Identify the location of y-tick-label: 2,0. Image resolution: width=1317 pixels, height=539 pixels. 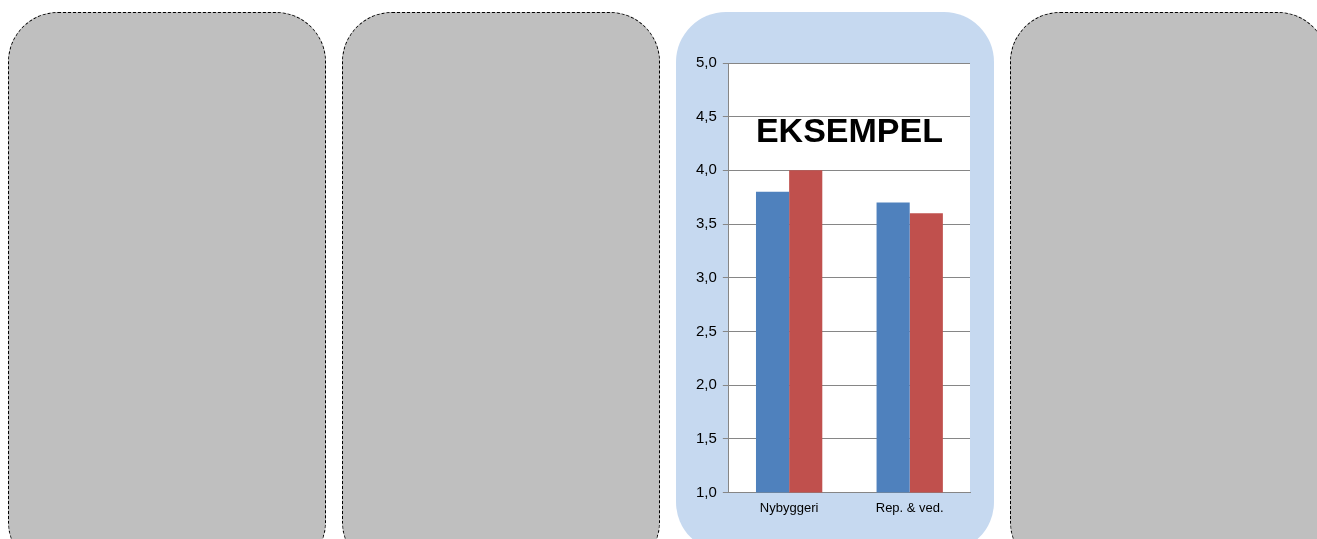
(706, 384).